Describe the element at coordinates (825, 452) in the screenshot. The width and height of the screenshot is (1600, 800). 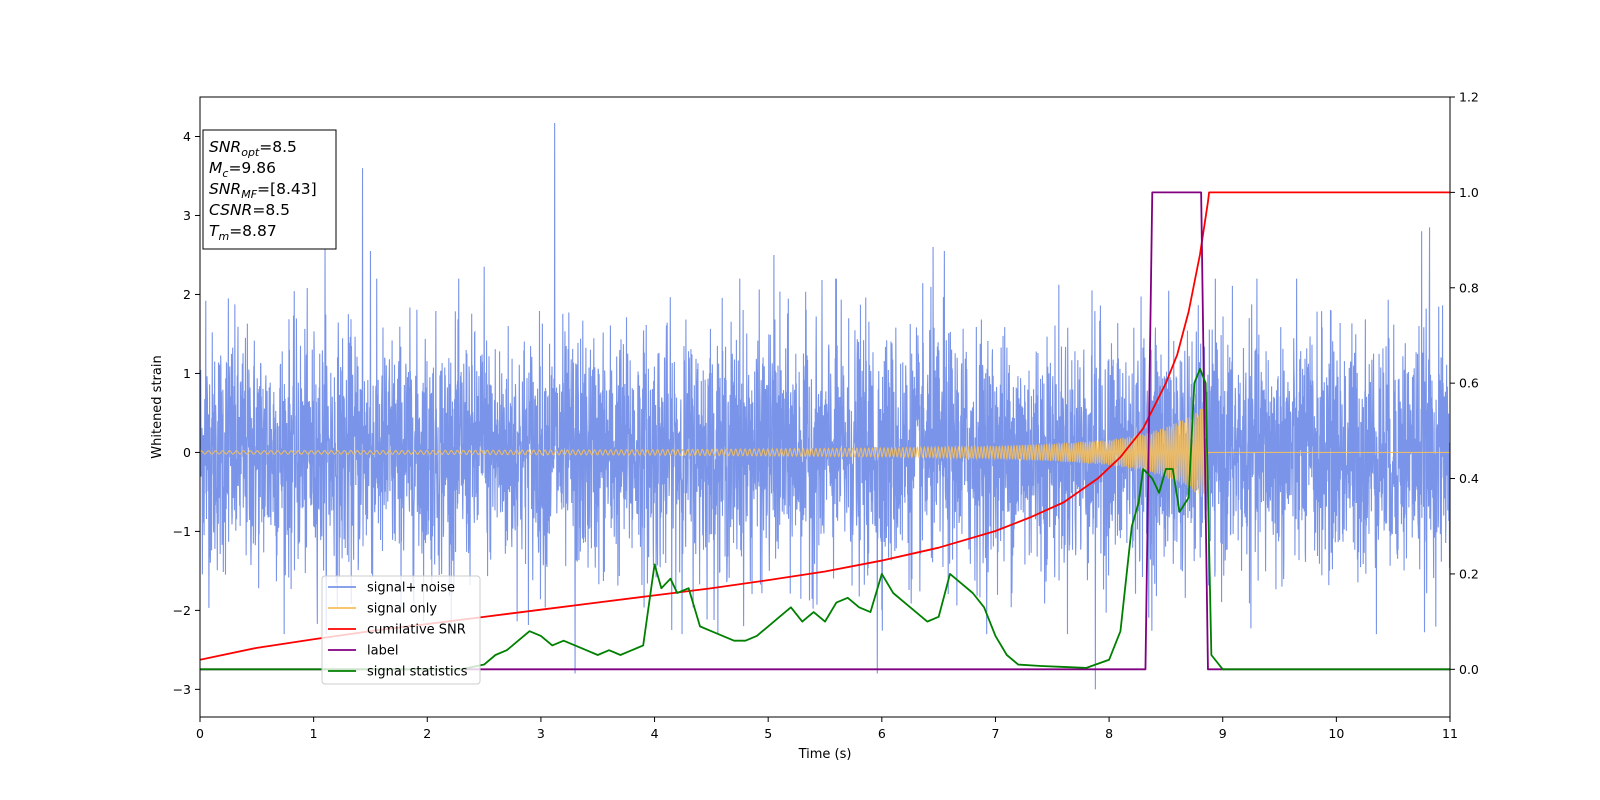
I see `signal-only-line` at that location.